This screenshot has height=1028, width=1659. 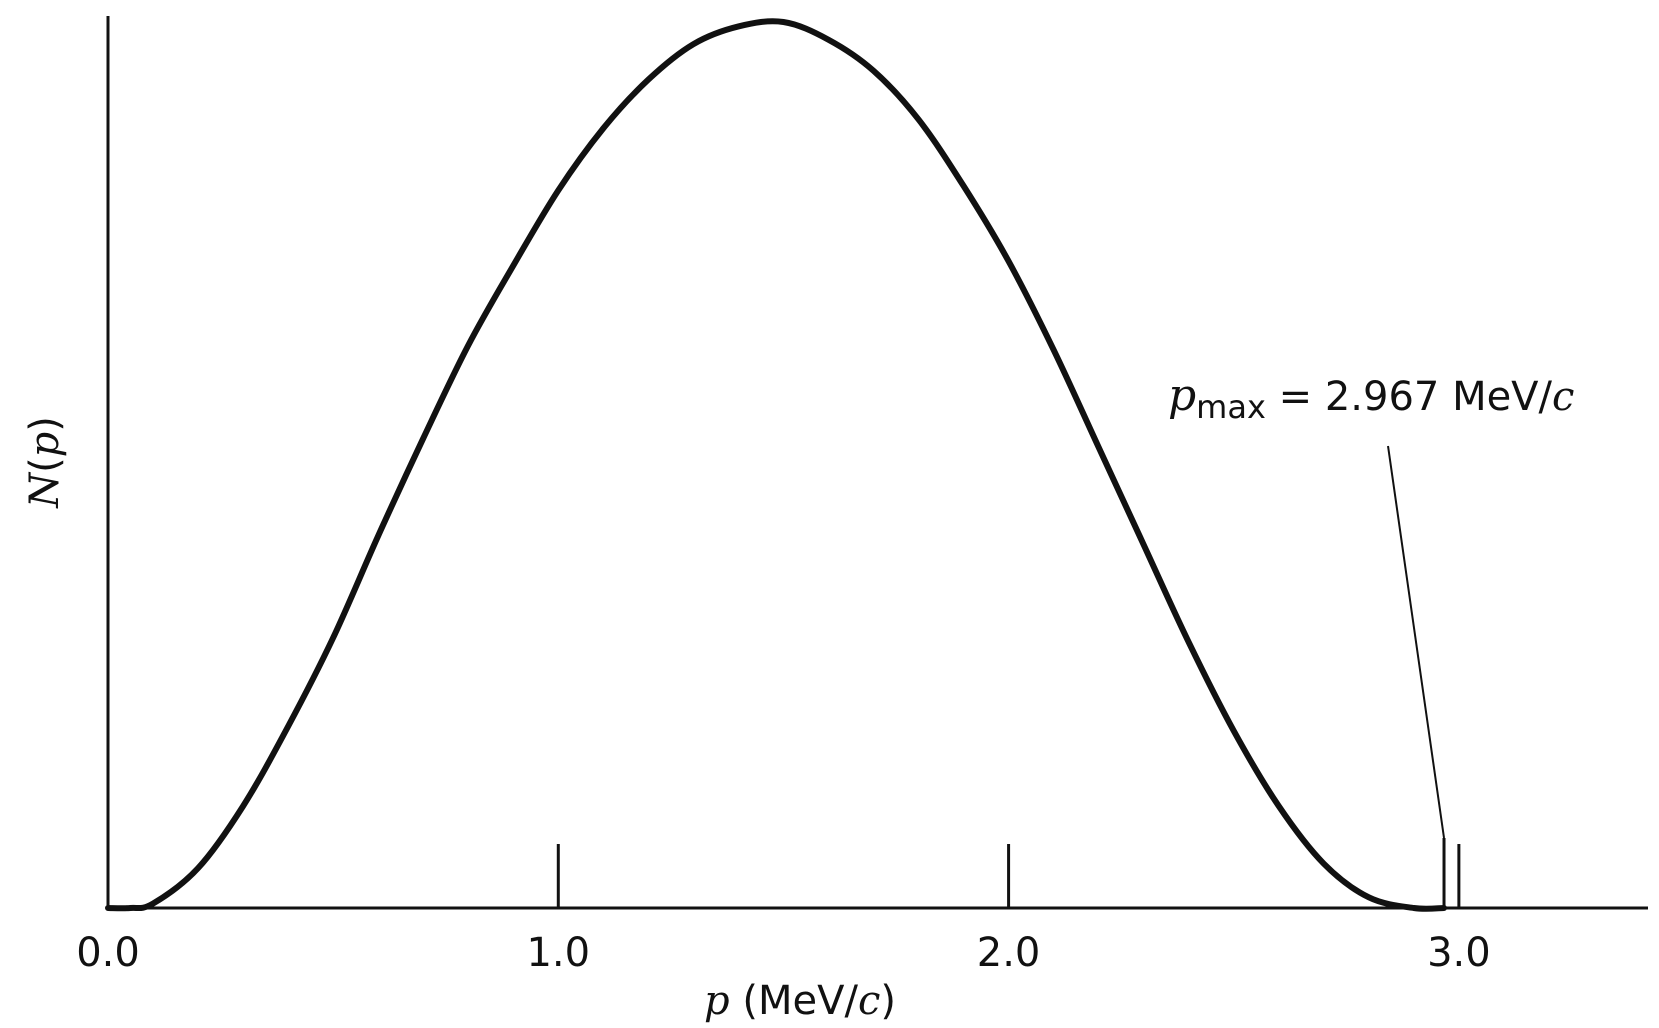 What do you see at coordinates (783, 953) in the screenshot?
I see `x-tick-labels: 0.0 1.0 2.0 3.0` at bounding box center [783, 953].